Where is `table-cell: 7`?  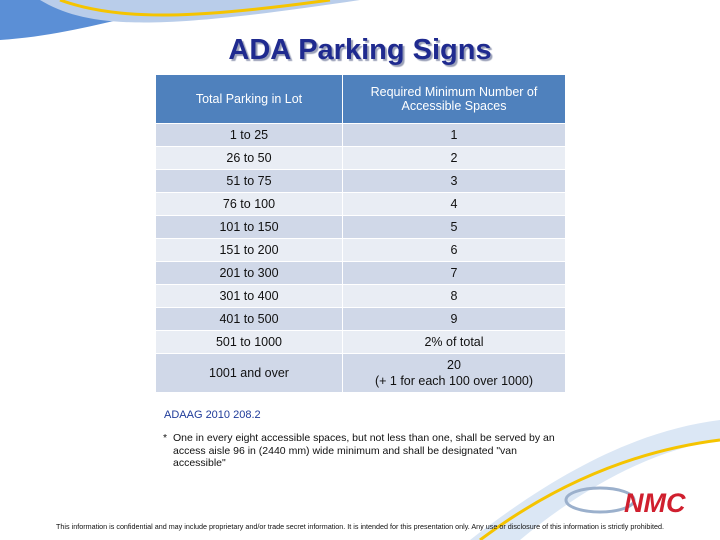
table-cell: 7 is located at coordinates (454, 273).